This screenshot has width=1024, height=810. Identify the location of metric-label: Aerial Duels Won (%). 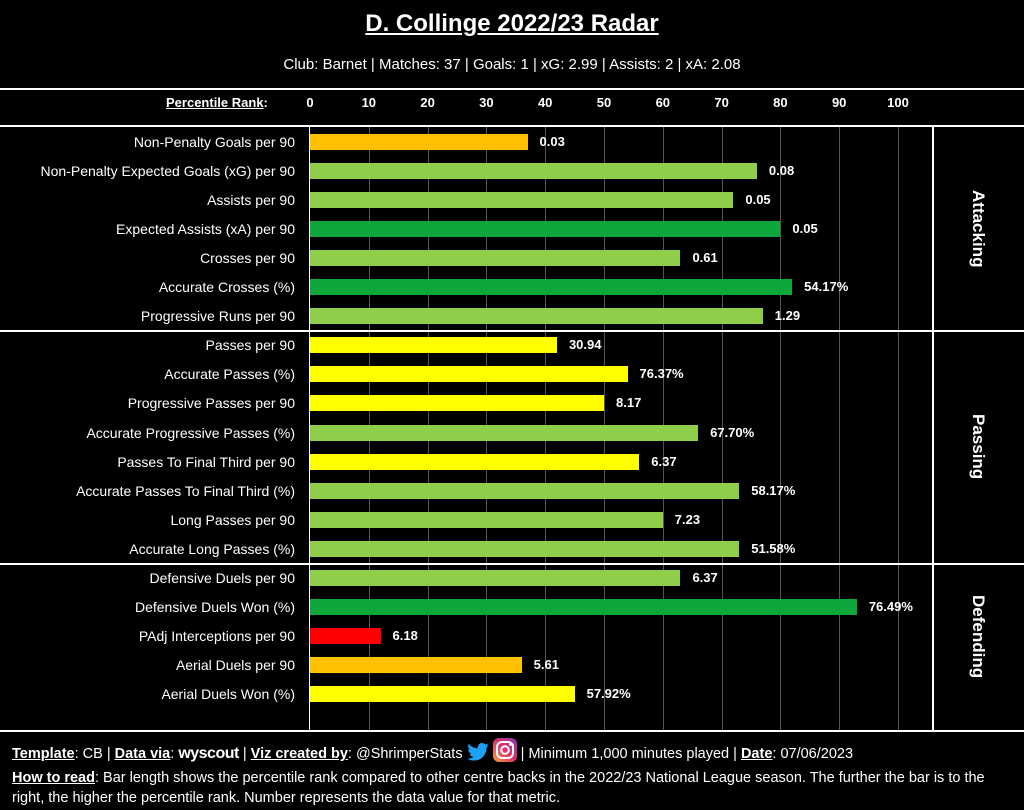
(228, 694).